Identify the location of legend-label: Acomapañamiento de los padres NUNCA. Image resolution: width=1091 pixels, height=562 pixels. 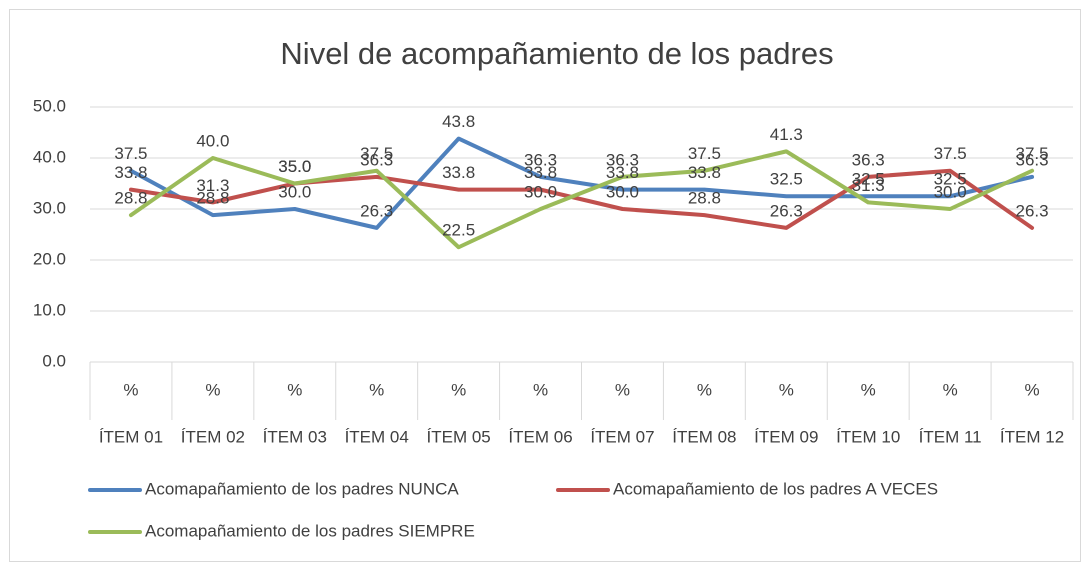
(302, 488).